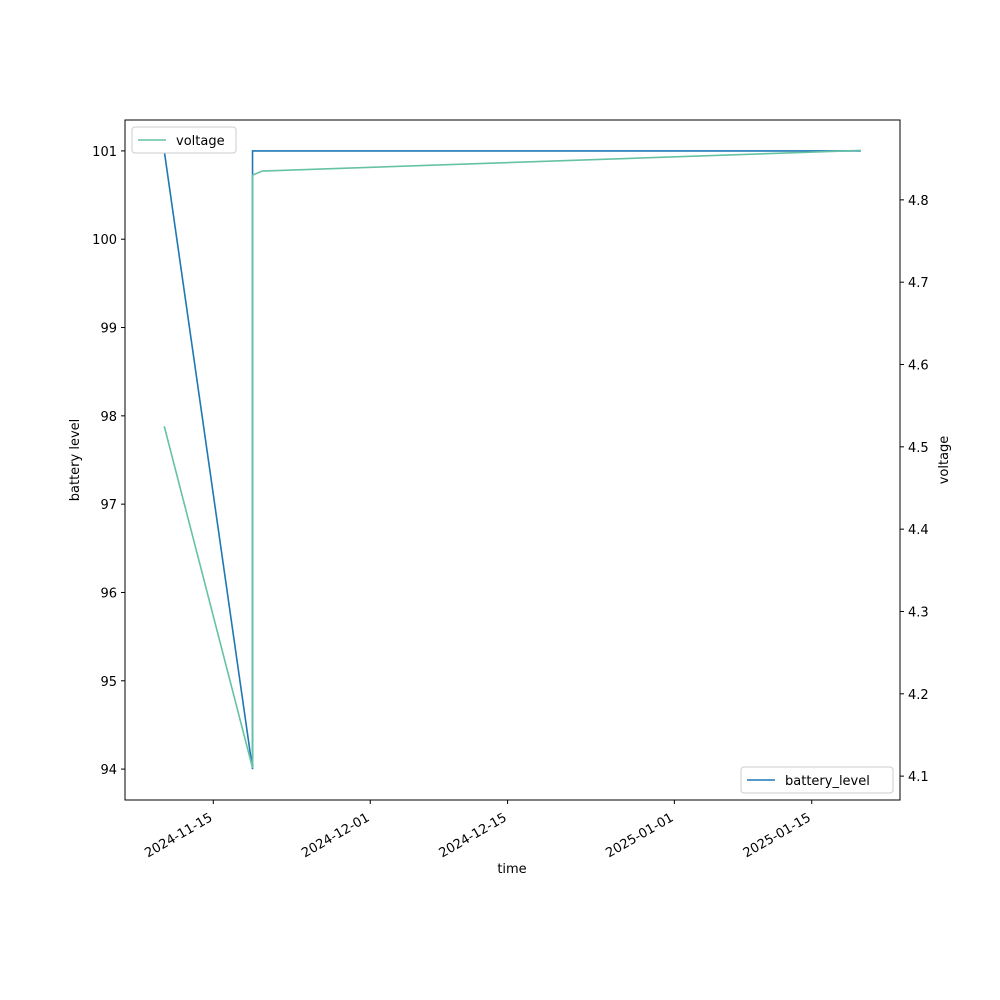 Image resolution: width=1000 pixels, height=1000 pixels. What do you see at coordinates (511, 869) in the screenshot?
I see `x-axis-label: time` at bounding box center [511, 869].